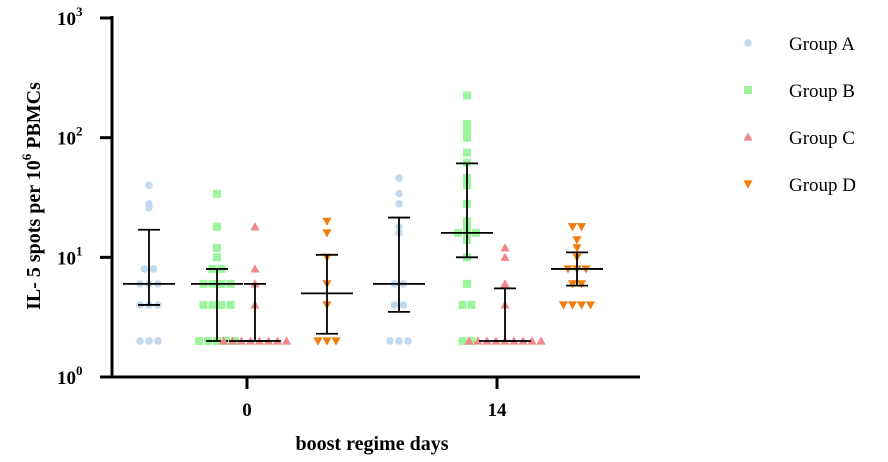  Describe the element at coordinates (822, 138) in the screenshot. I see `legend-label: Group C` at that location.